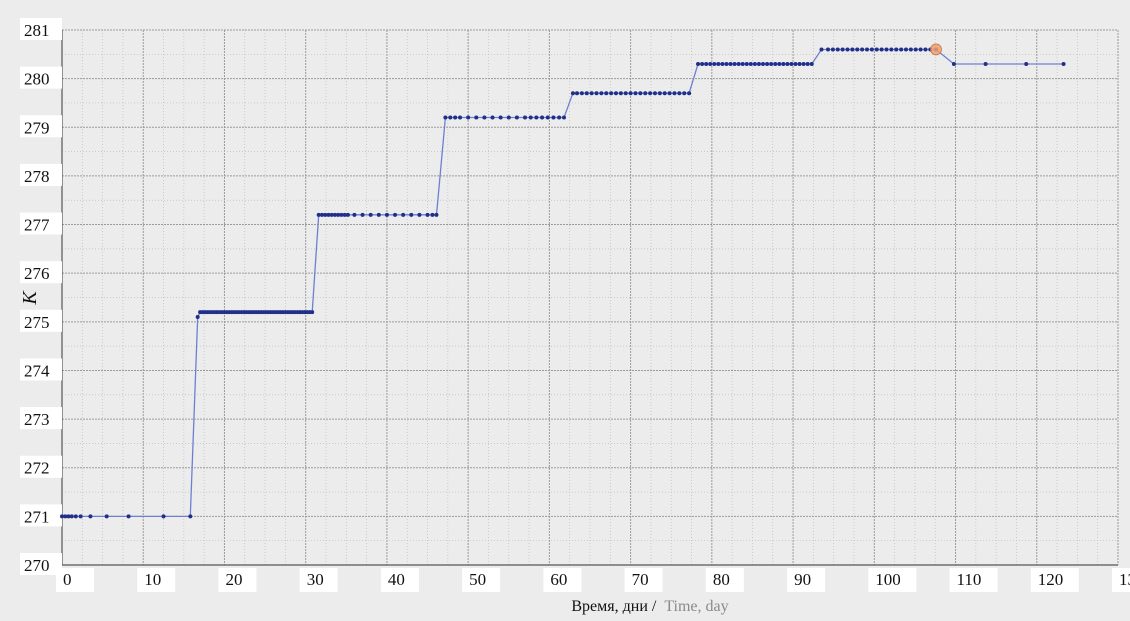 This screenshot has height=621, width=1130. I want to click on x-axis-label-ru: Время, дни /, so click(614, 606).